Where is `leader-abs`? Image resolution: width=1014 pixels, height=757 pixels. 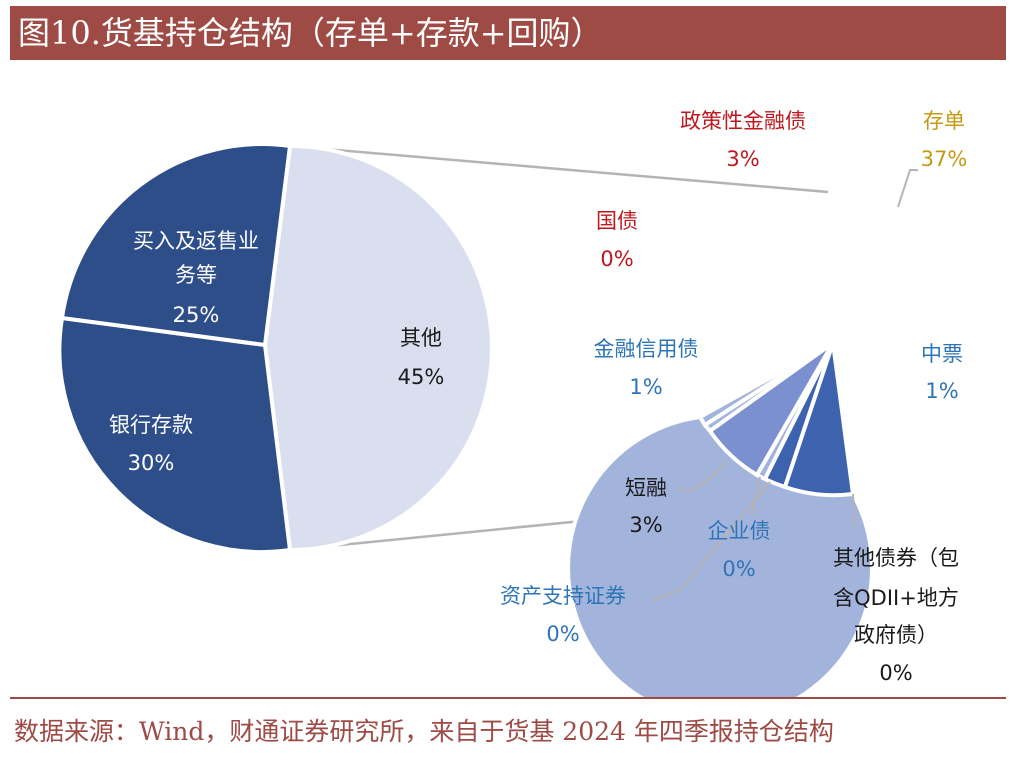 leader-abs is located at coordinates (711, 541).